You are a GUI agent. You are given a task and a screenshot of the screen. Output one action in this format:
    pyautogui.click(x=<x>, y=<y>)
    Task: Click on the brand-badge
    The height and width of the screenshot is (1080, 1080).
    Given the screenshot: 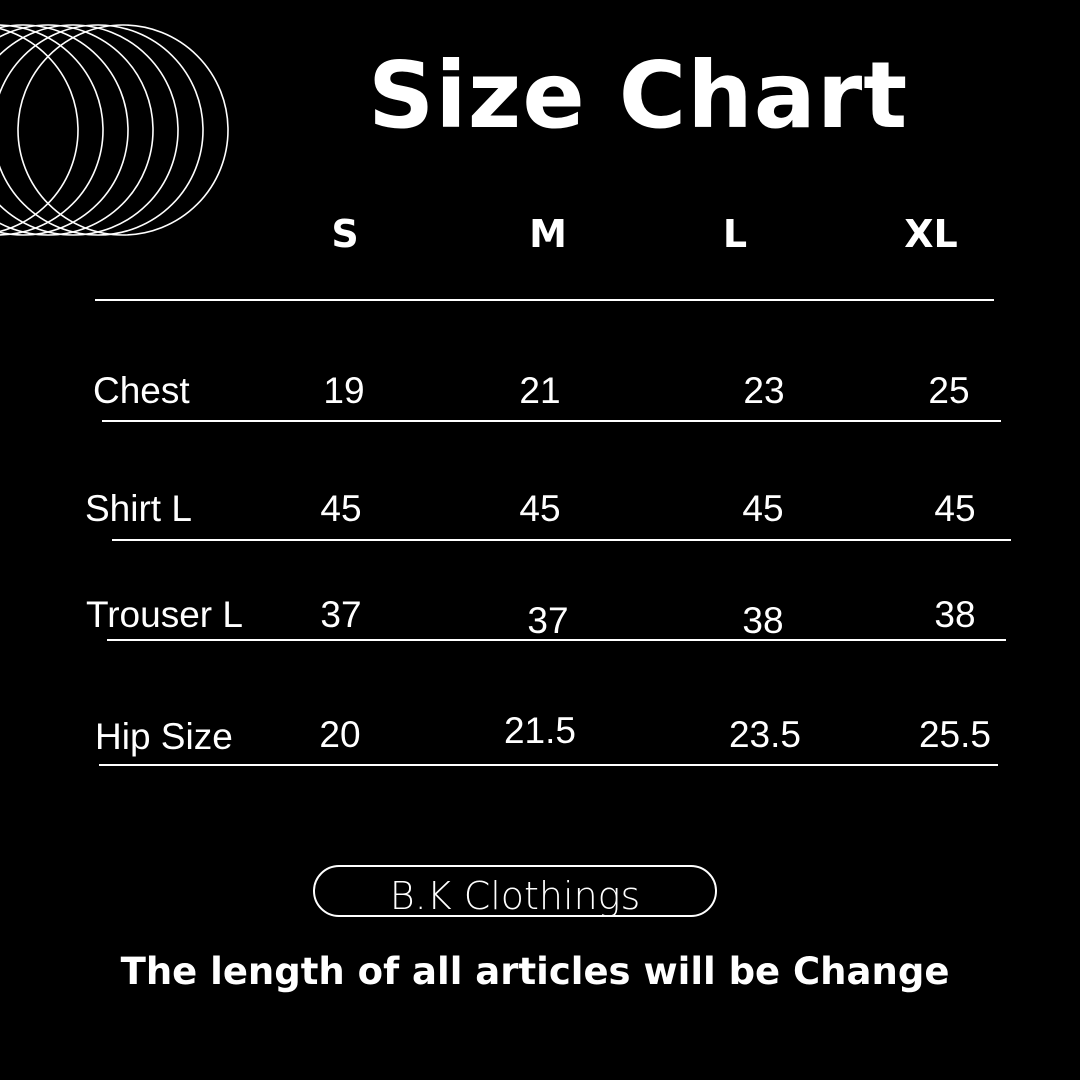 What is the action you would take?
    pyautogui.click(x=515, y=891)
    